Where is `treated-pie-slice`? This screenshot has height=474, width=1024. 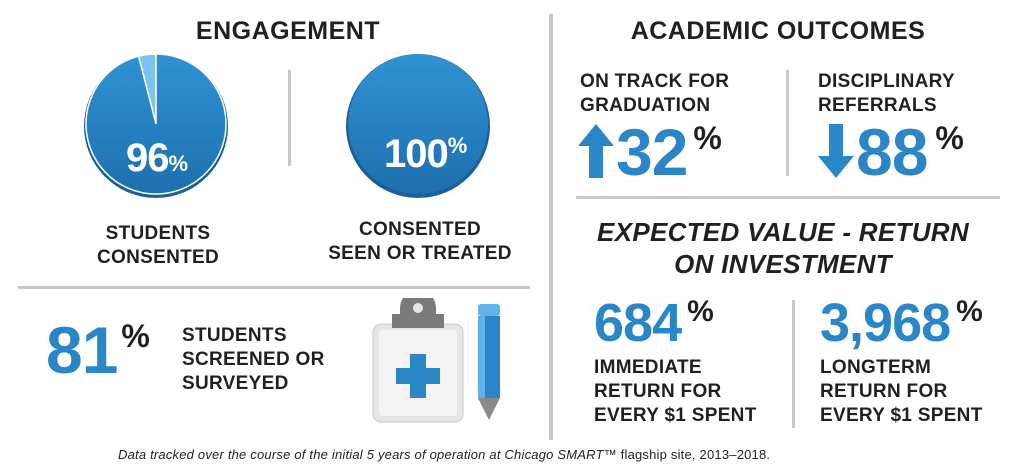 treated-pie-slice is located at coordinates (418, 124).